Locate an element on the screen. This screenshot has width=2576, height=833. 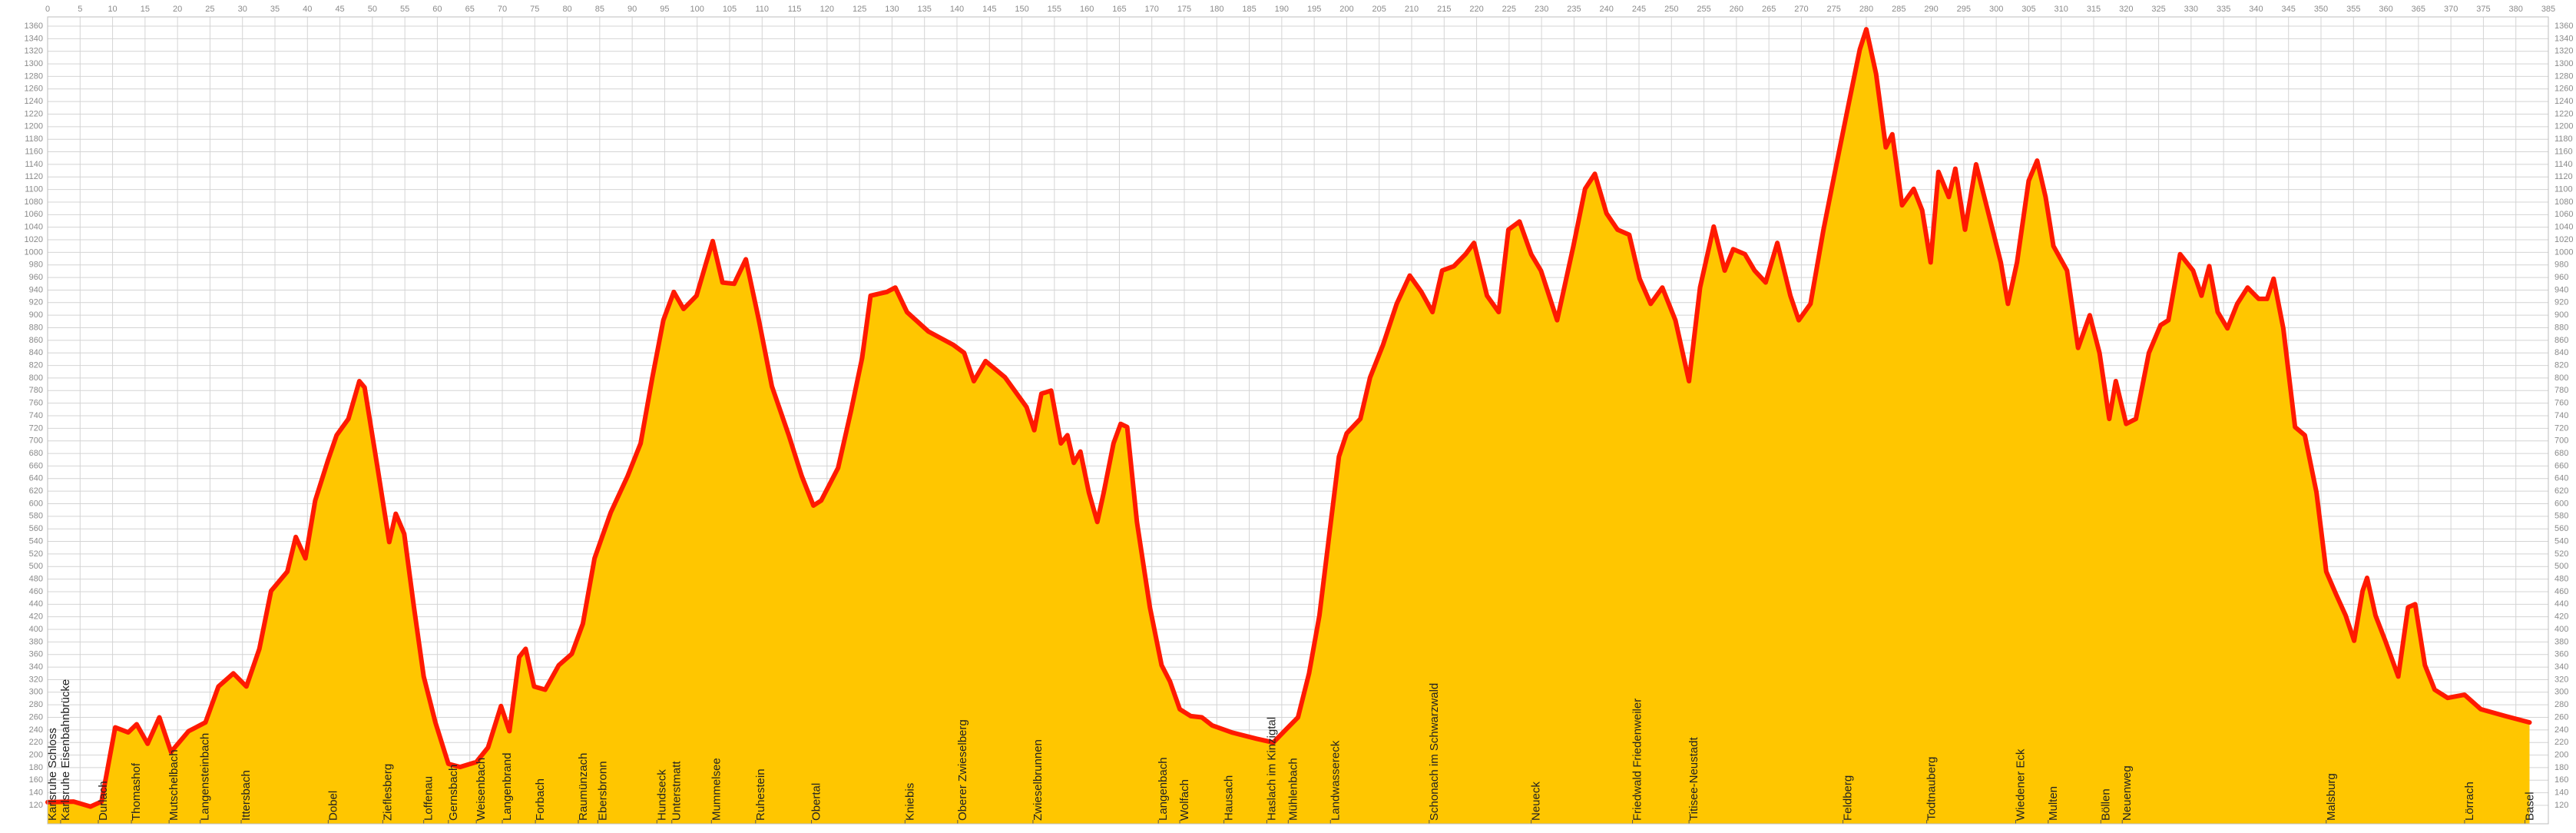
y-tick-label: 220 is located at coordinates (36, 742).